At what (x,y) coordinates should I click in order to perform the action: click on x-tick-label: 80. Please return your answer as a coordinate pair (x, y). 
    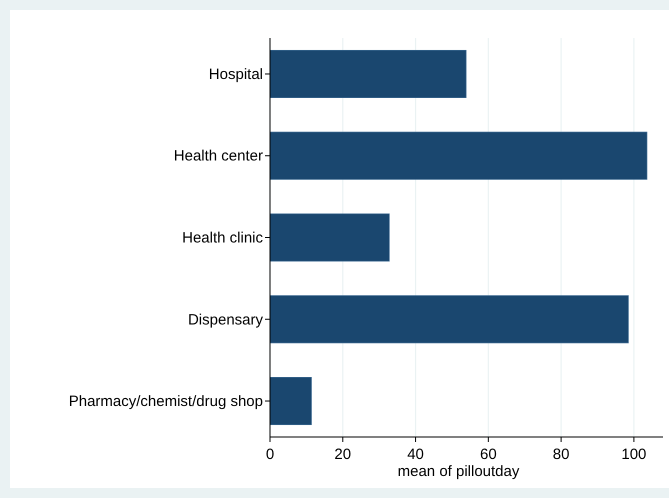
    Looking at the image, I should click on (561, 454).